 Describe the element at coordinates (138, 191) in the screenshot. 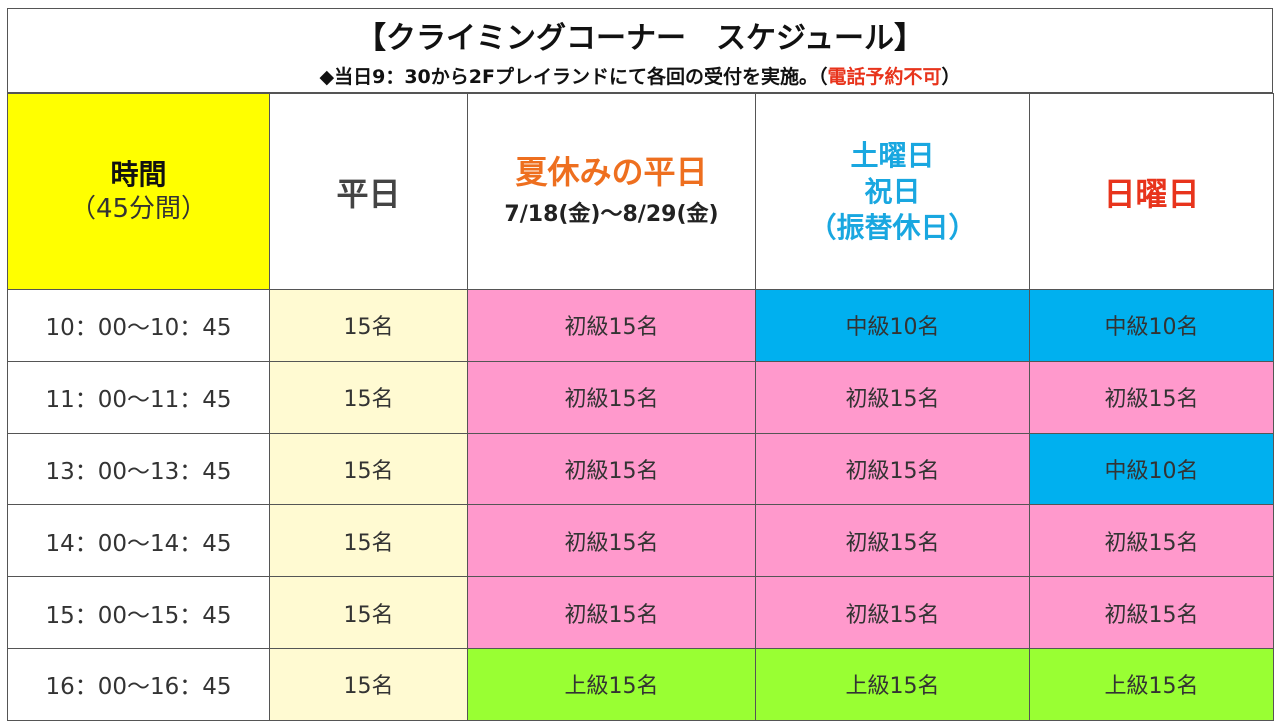

I see `header-time: 時間 （45分間）` at that location.